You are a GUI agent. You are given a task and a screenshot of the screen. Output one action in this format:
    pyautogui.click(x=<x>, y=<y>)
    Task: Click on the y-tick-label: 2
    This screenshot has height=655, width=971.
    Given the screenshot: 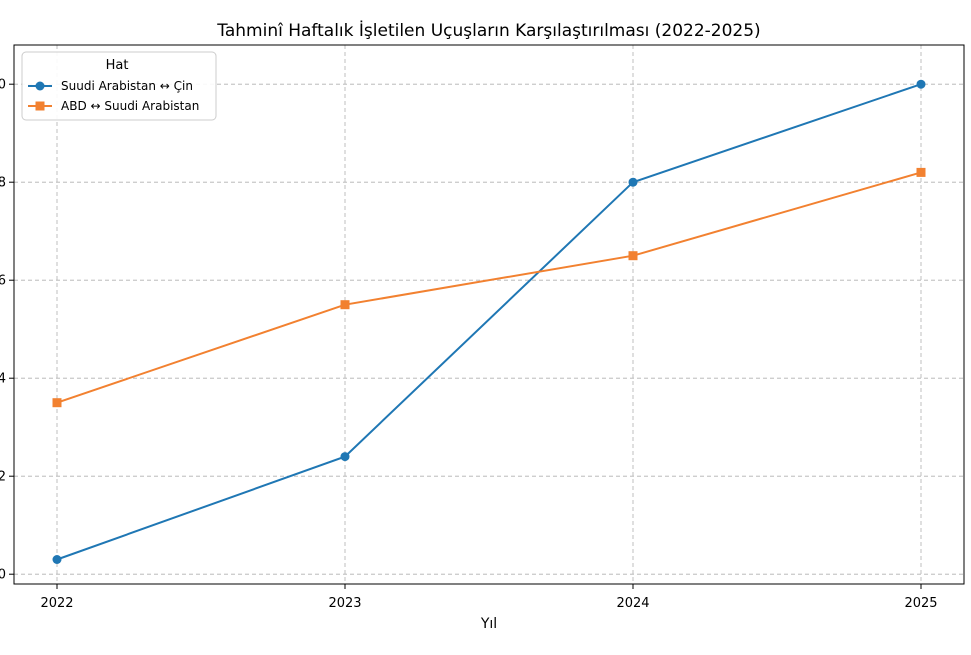 What is the action you would take?
    pyautogui.click(x=3, y=477)
    